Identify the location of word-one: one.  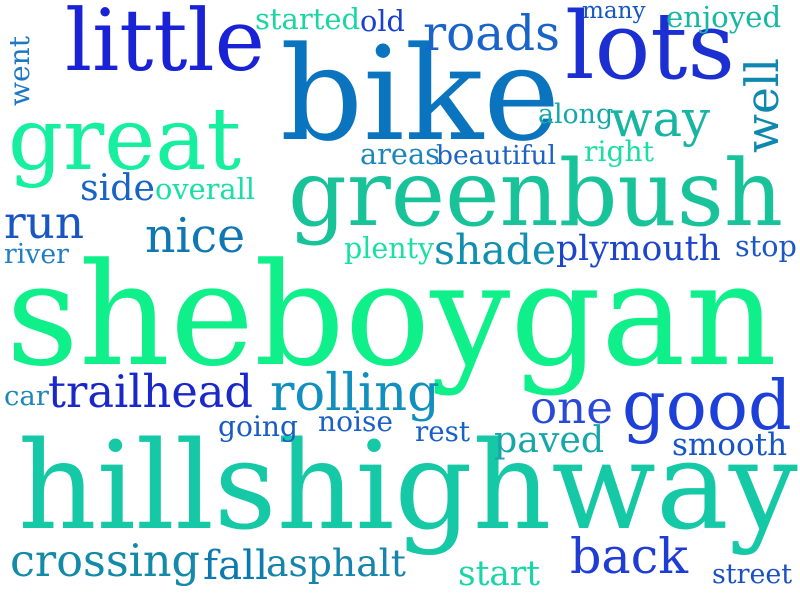
(571, 407).